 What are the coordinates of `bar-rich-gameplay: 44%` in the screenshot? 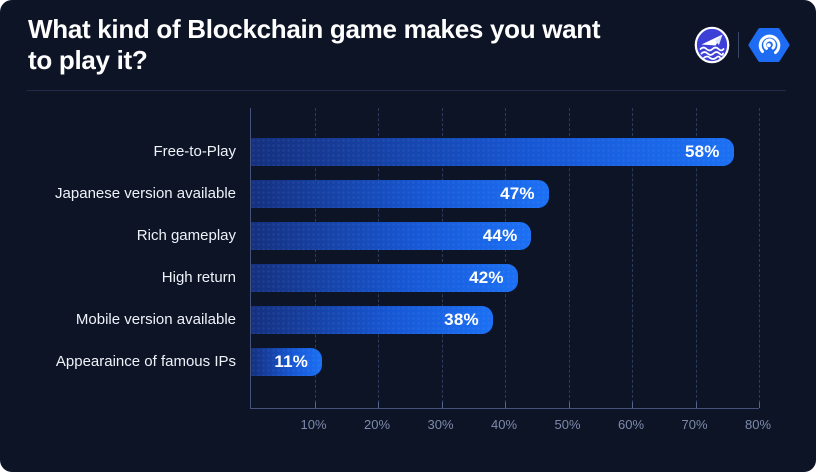 It's located at (391, 236).